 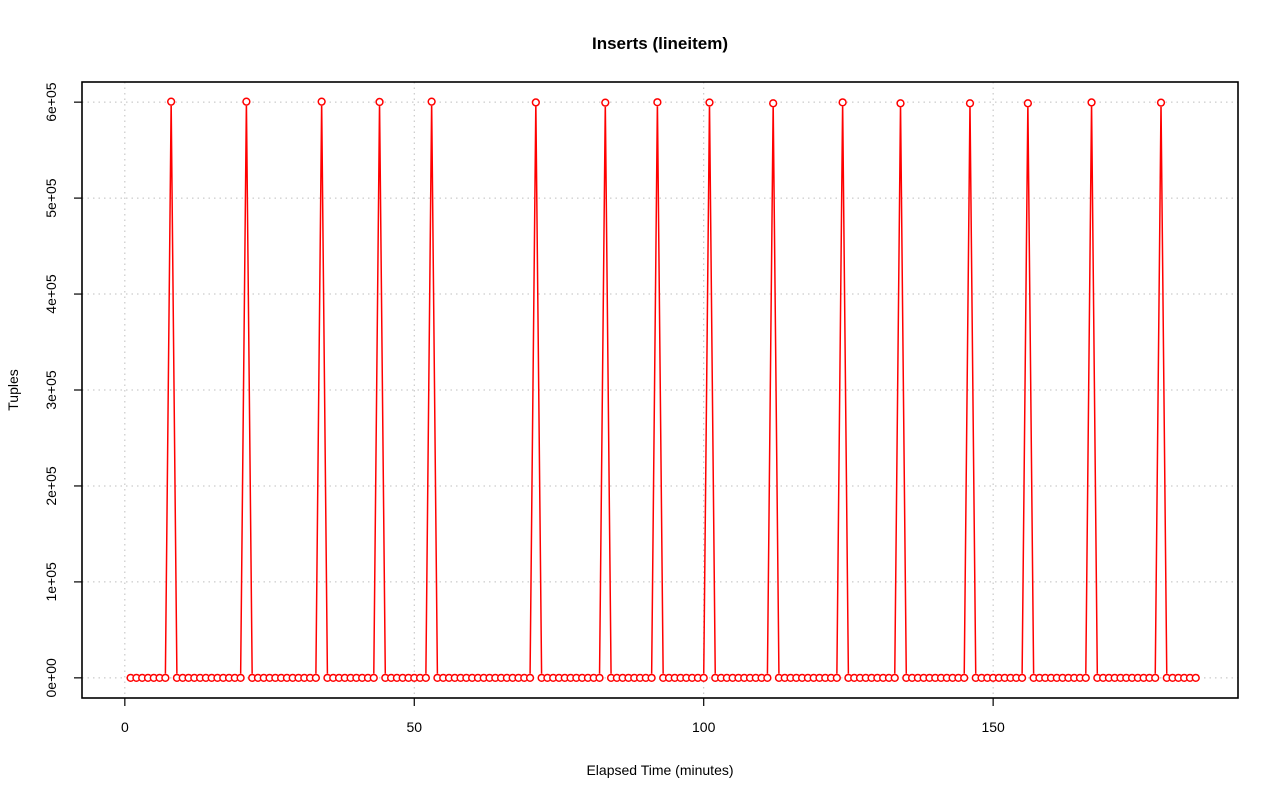 I want to click on x-tick-label: 50, so click(x=414, y=727).